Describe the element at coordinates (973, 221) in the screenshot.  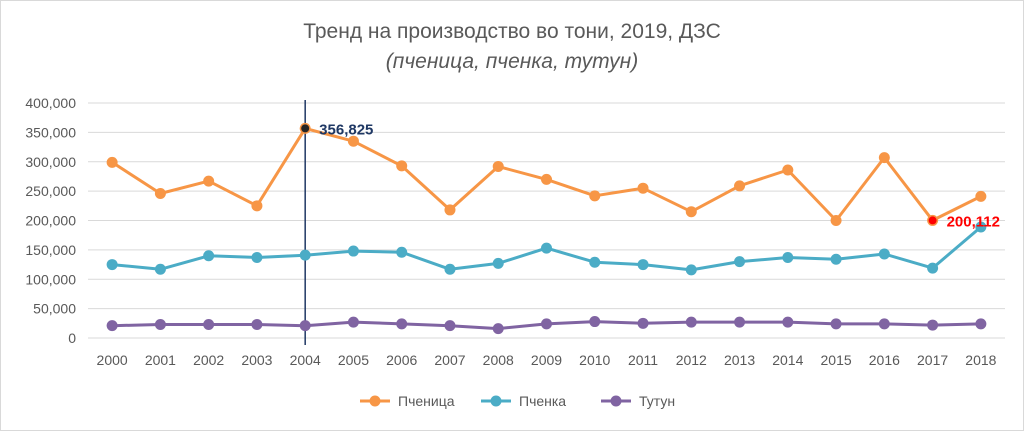
I see `data-label: 200,112` at that location.